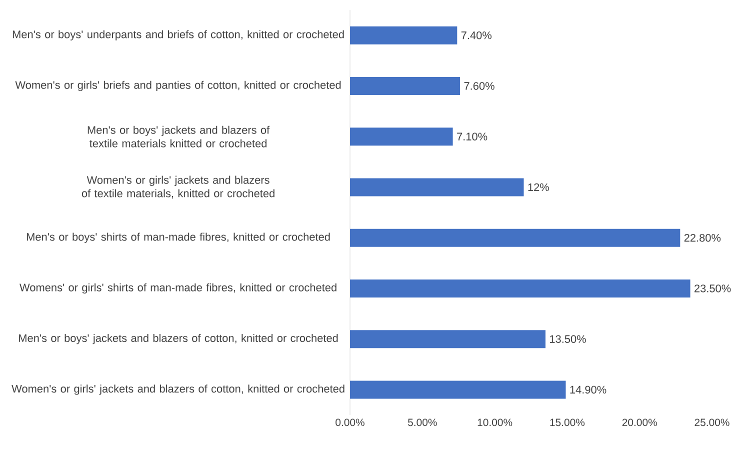 The image size is (752, 452). Describe the element at coordinates (350, 422) in the screenshot. I see `x-tick-label: 0.00%` at that location.